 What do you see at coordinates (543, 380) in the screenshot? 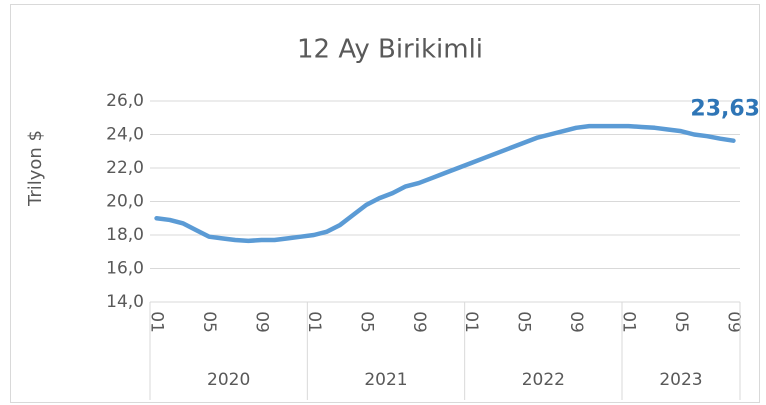
I see `group-label: 2022` at bounding box center [543, 380].